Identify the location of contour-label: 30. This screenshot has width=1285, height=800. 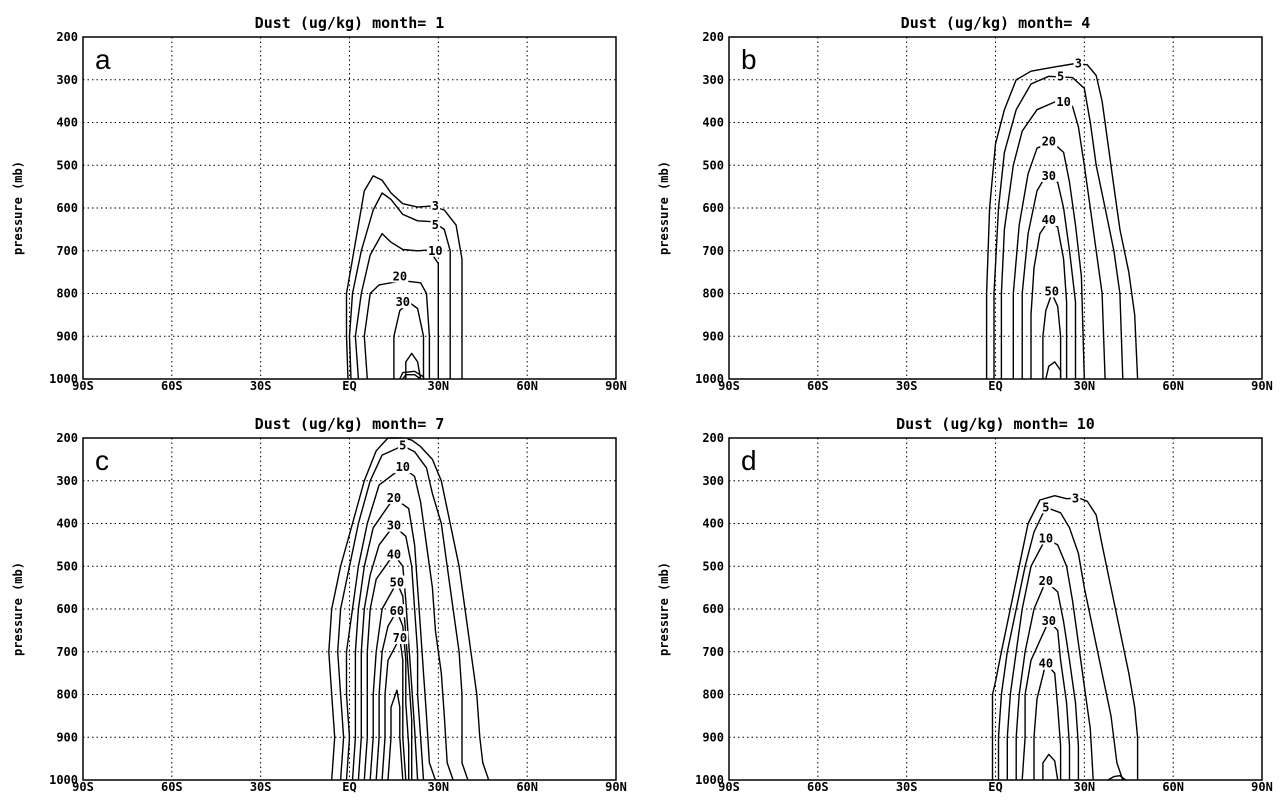
(1049, 621).